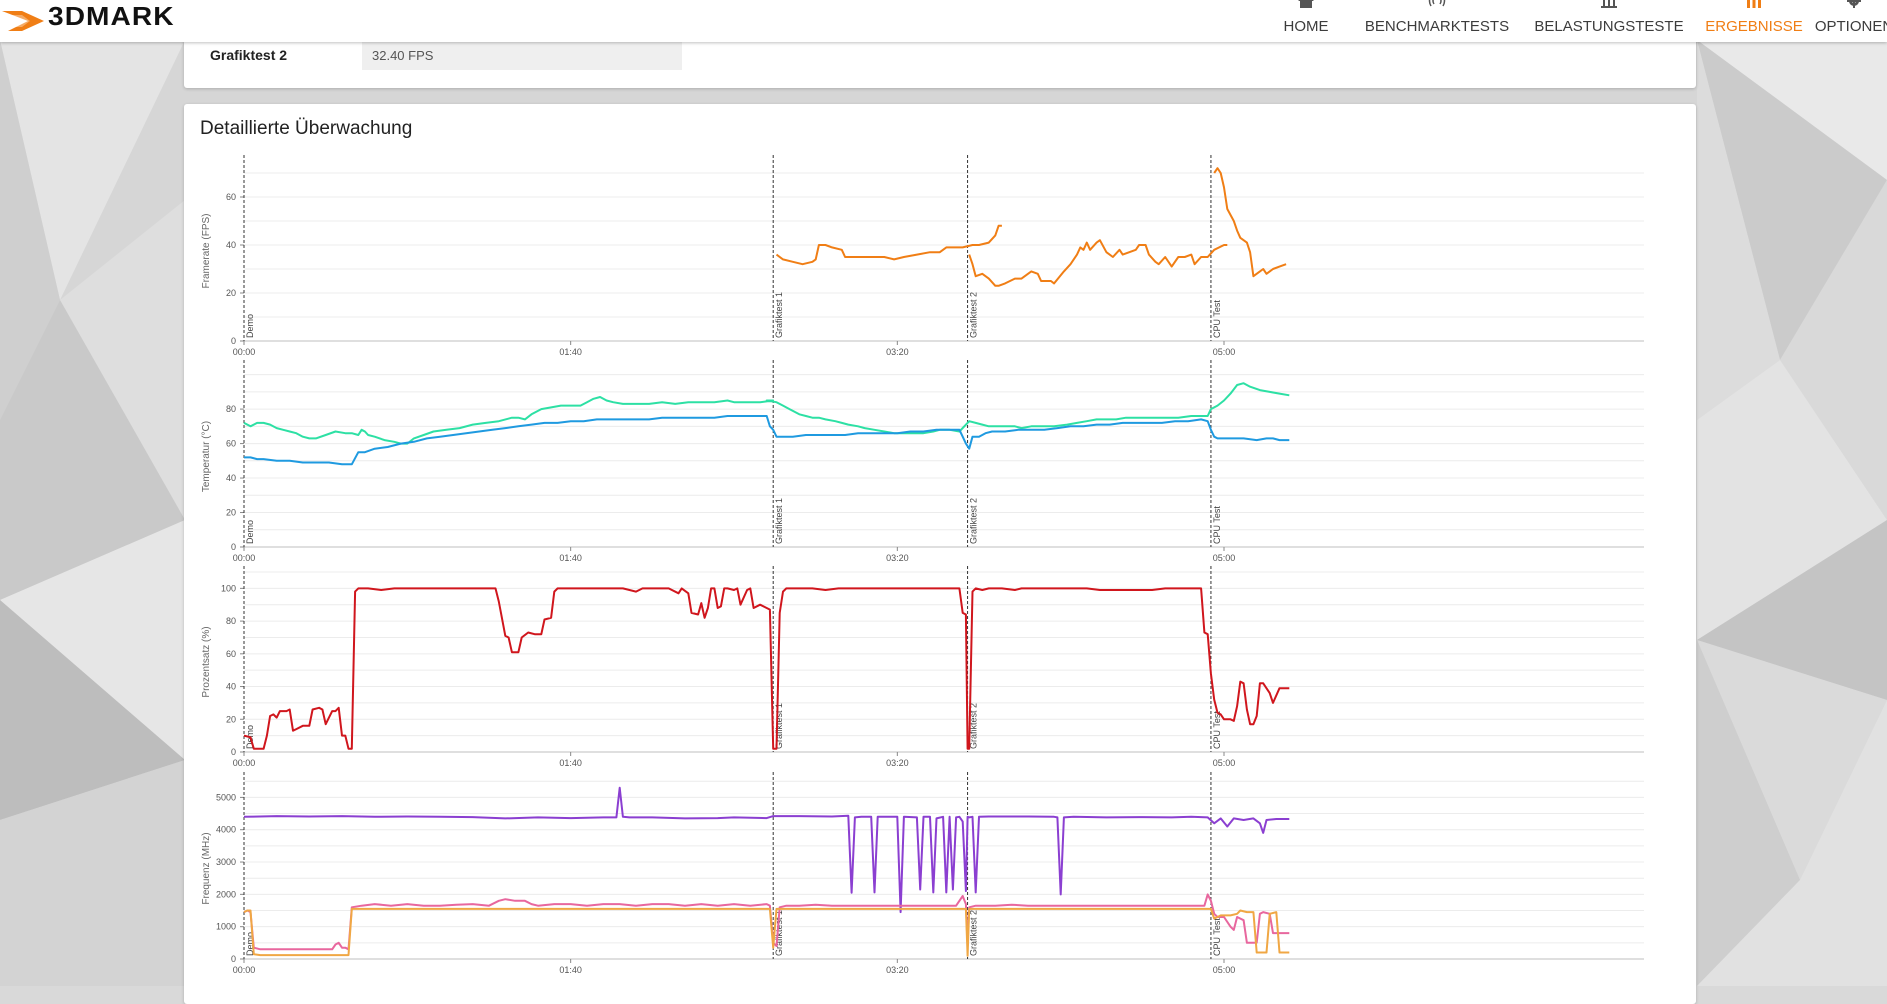 The image size is (1887, 1004). Describe the element at coordinates (226, 862) in the screenshot. I see `y-tick-label: 3000` at that location.